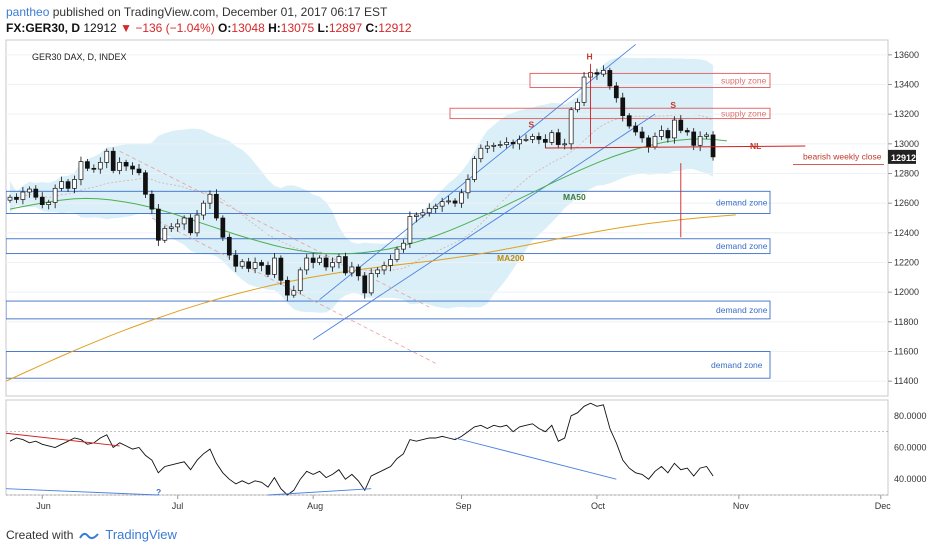  I want to click on open-label: O:, so click(225, 28).